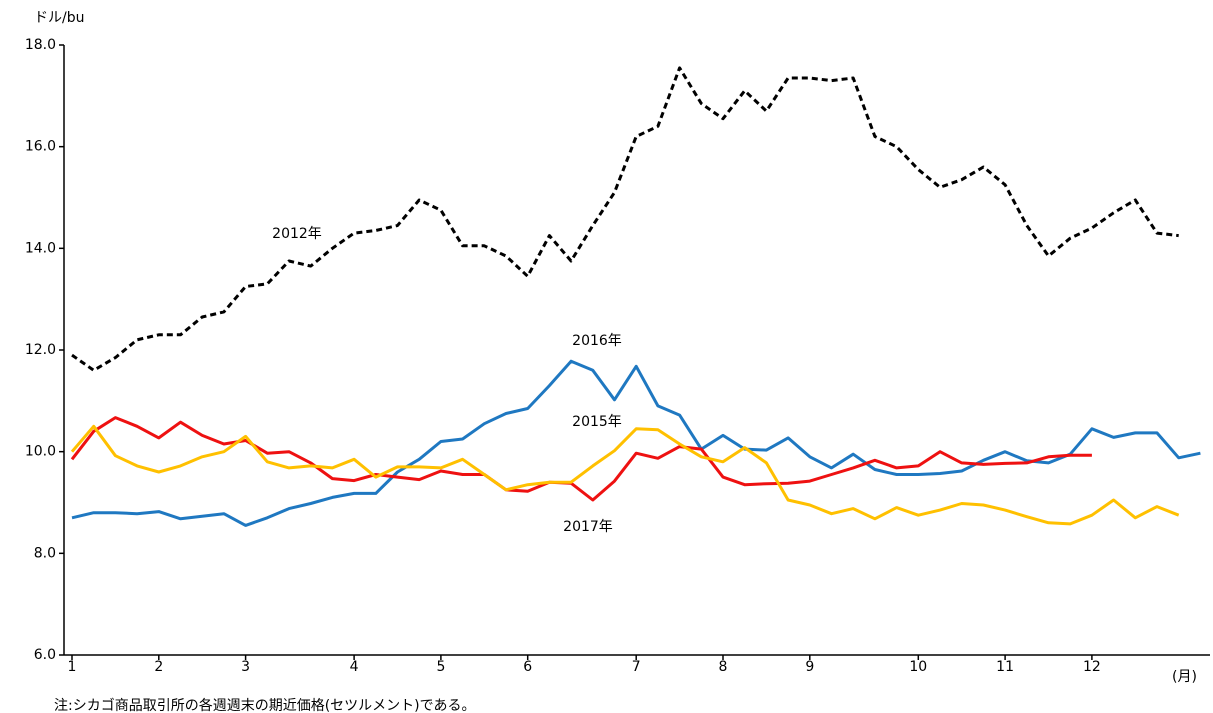 Image resolution: width=1213 pixels, height=713 pixels. What do you see at coordinates (809, 667) in the screenshot?
I see `x-tick-label: 9` at bounding box center [809, 667].